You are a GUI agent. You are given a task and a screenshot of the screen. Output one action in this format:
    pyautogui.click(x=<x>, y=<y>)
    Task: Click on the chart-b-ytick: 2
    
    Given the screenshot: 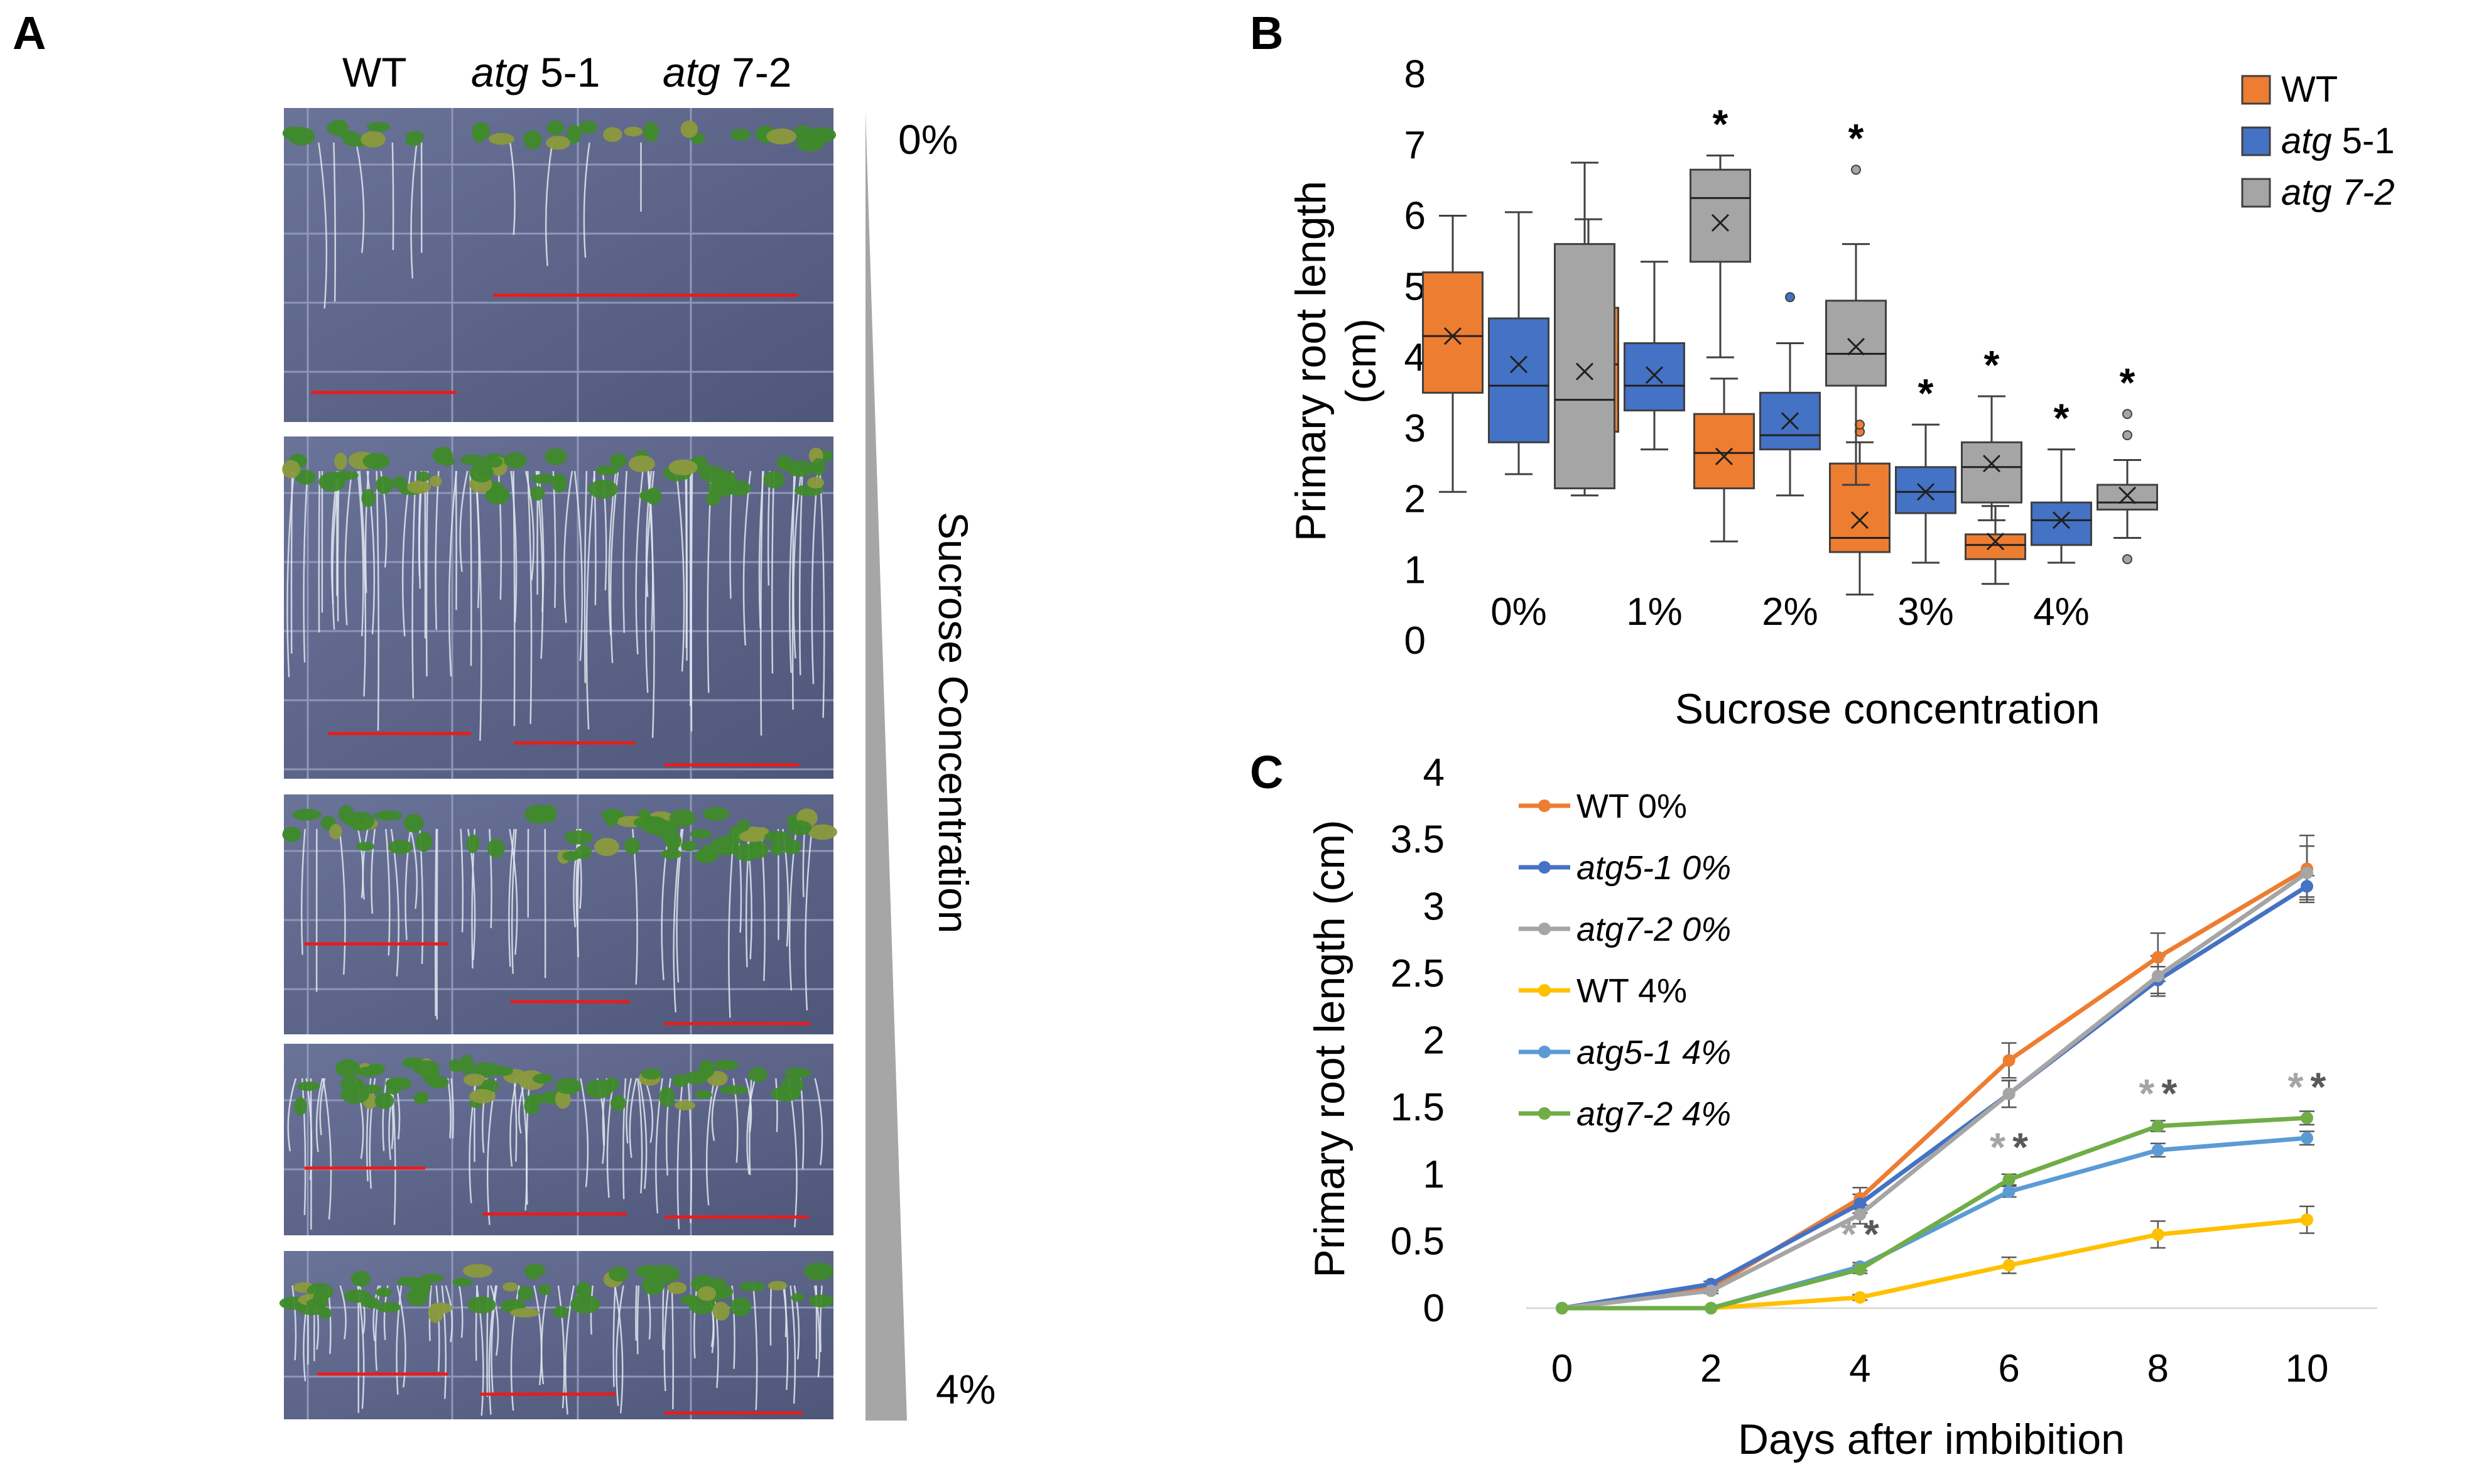 What is the action you would take?
    pyautogui.click(x=1415, y=499)
    